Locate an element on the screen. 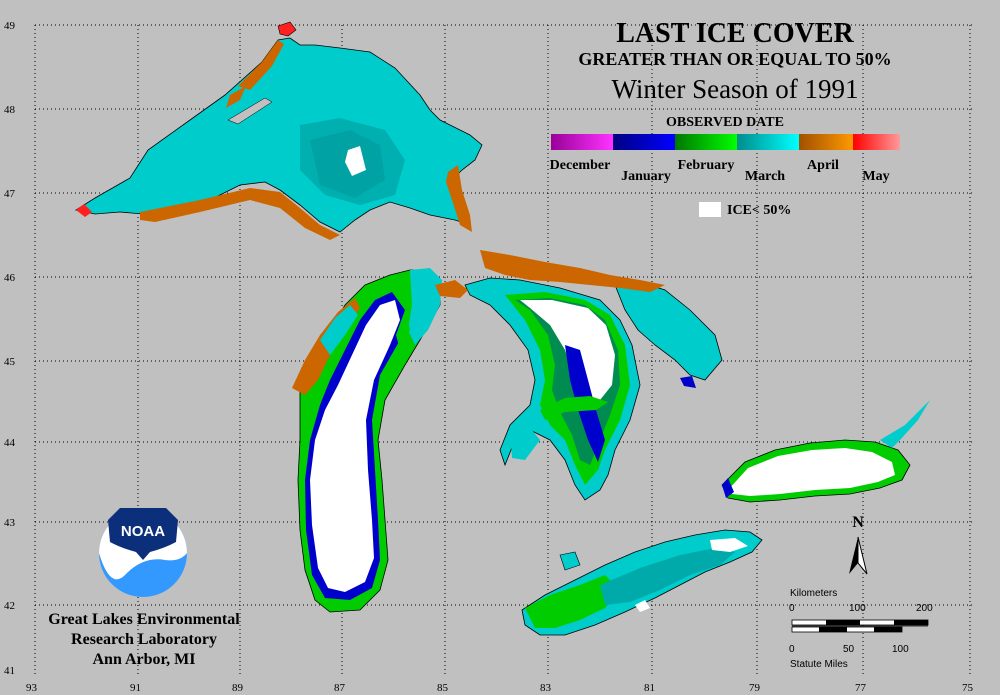 The width and height of the screenshot is (1000, 695). lon-label-81: 81 is located at coordinates (649, 688).